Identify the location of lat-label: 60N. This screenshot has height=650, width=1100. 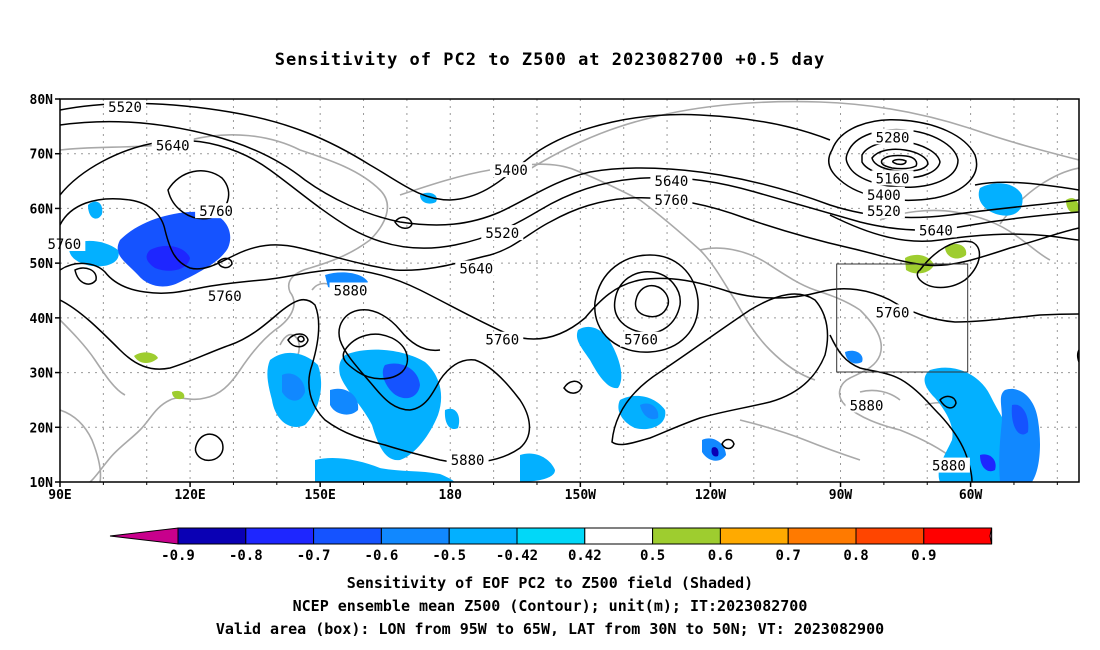
(42, 209).